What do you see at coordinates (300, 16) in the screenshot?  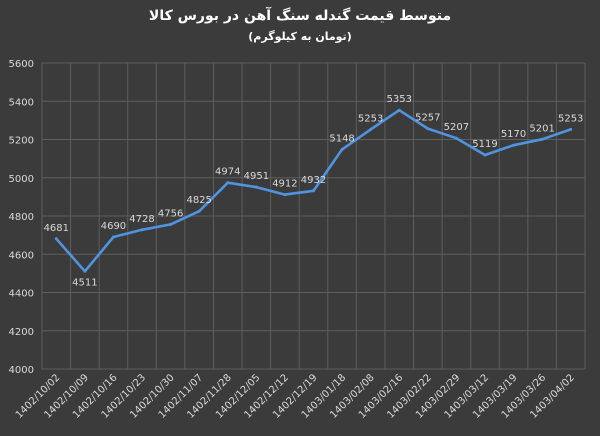 I see `chart-title: متوسط قیمت گندله سنگ آهن در بورس کالا` at bounding box center [300, 16].